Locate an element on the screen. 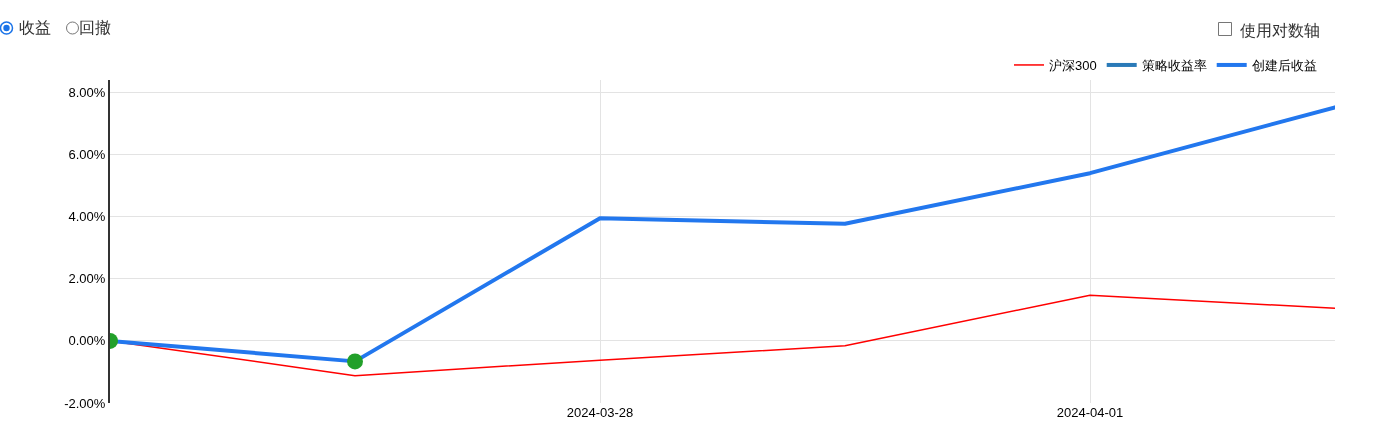  text: 回撤 is located at coordinates (95, 27).